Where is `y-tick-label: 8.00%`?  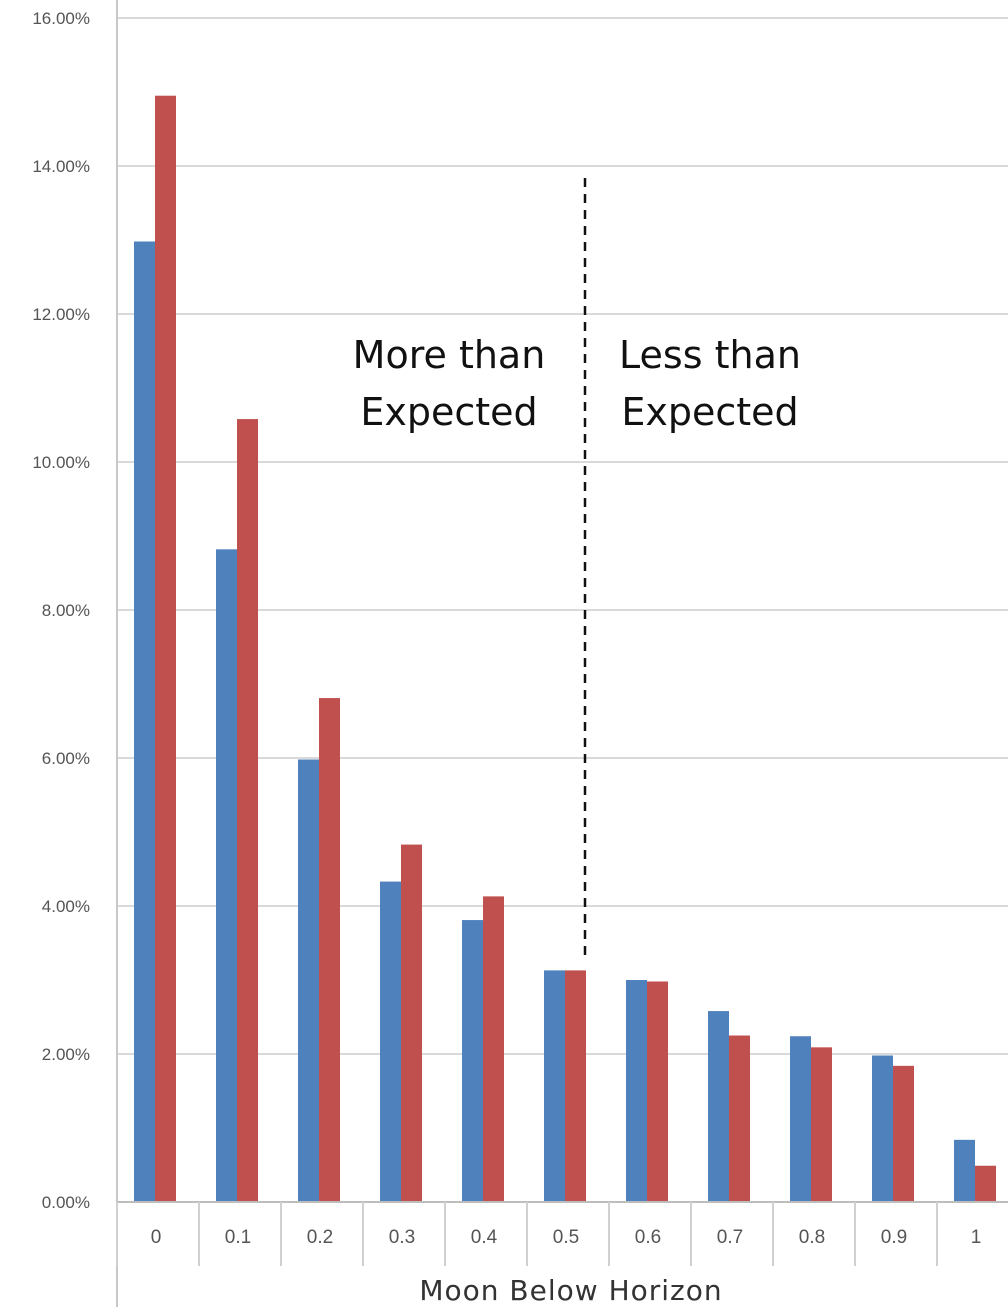
y-tick-label: 8.00% is located at coordinates (66, 610).